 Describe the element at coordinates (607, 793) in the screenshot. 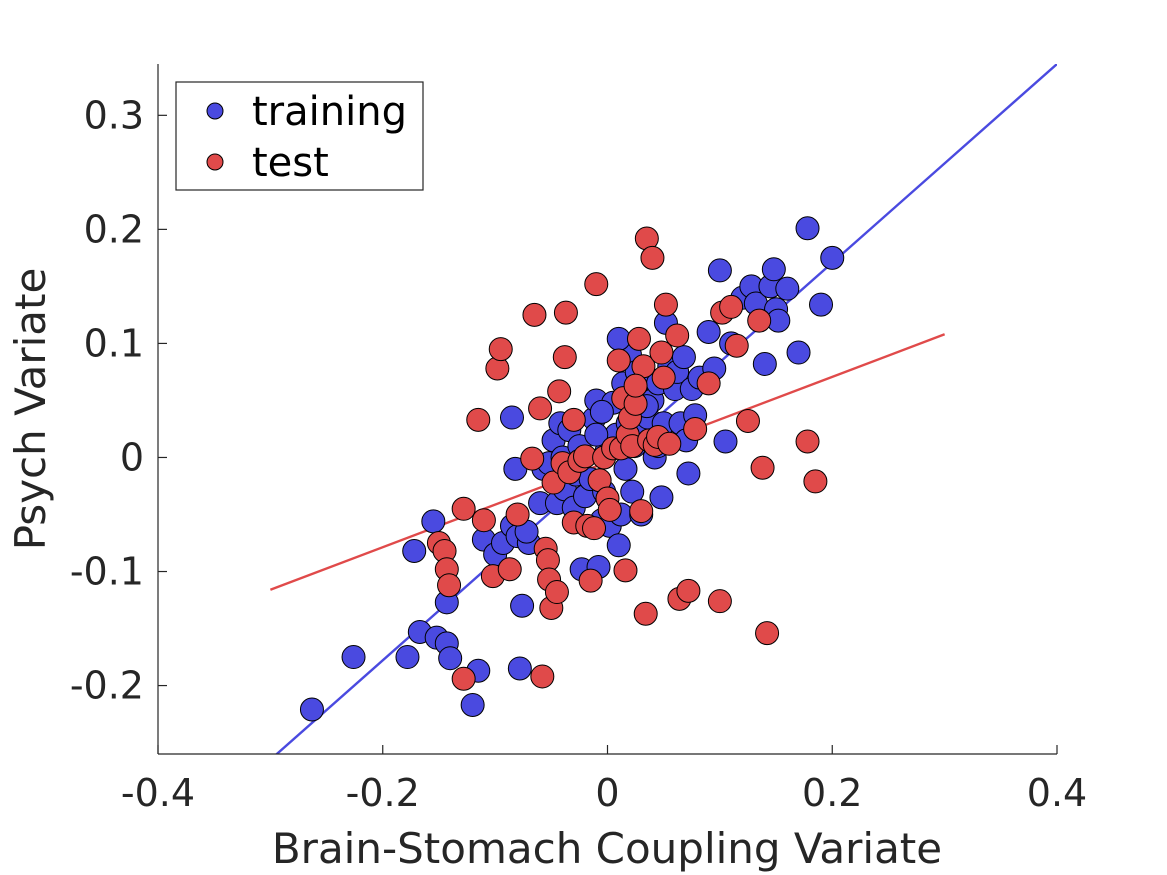

I see `x-tick-label: 0` at that location.